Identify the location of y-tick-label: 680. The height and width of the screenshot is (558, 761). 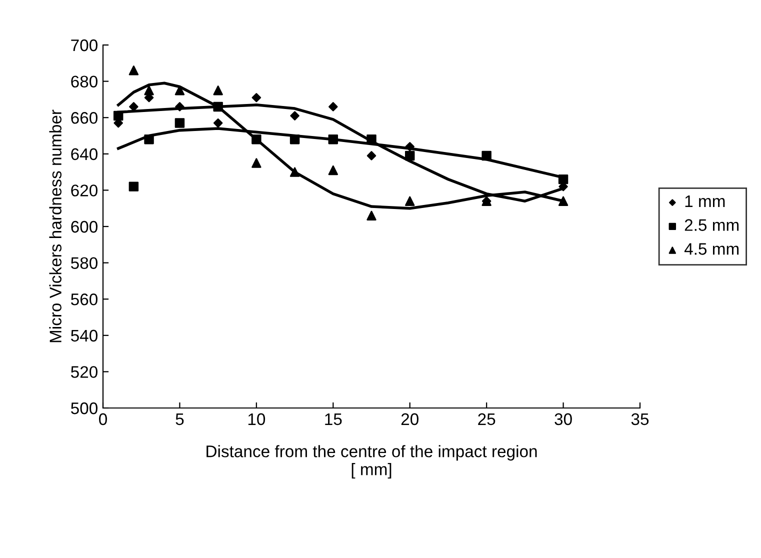
(84, 82).